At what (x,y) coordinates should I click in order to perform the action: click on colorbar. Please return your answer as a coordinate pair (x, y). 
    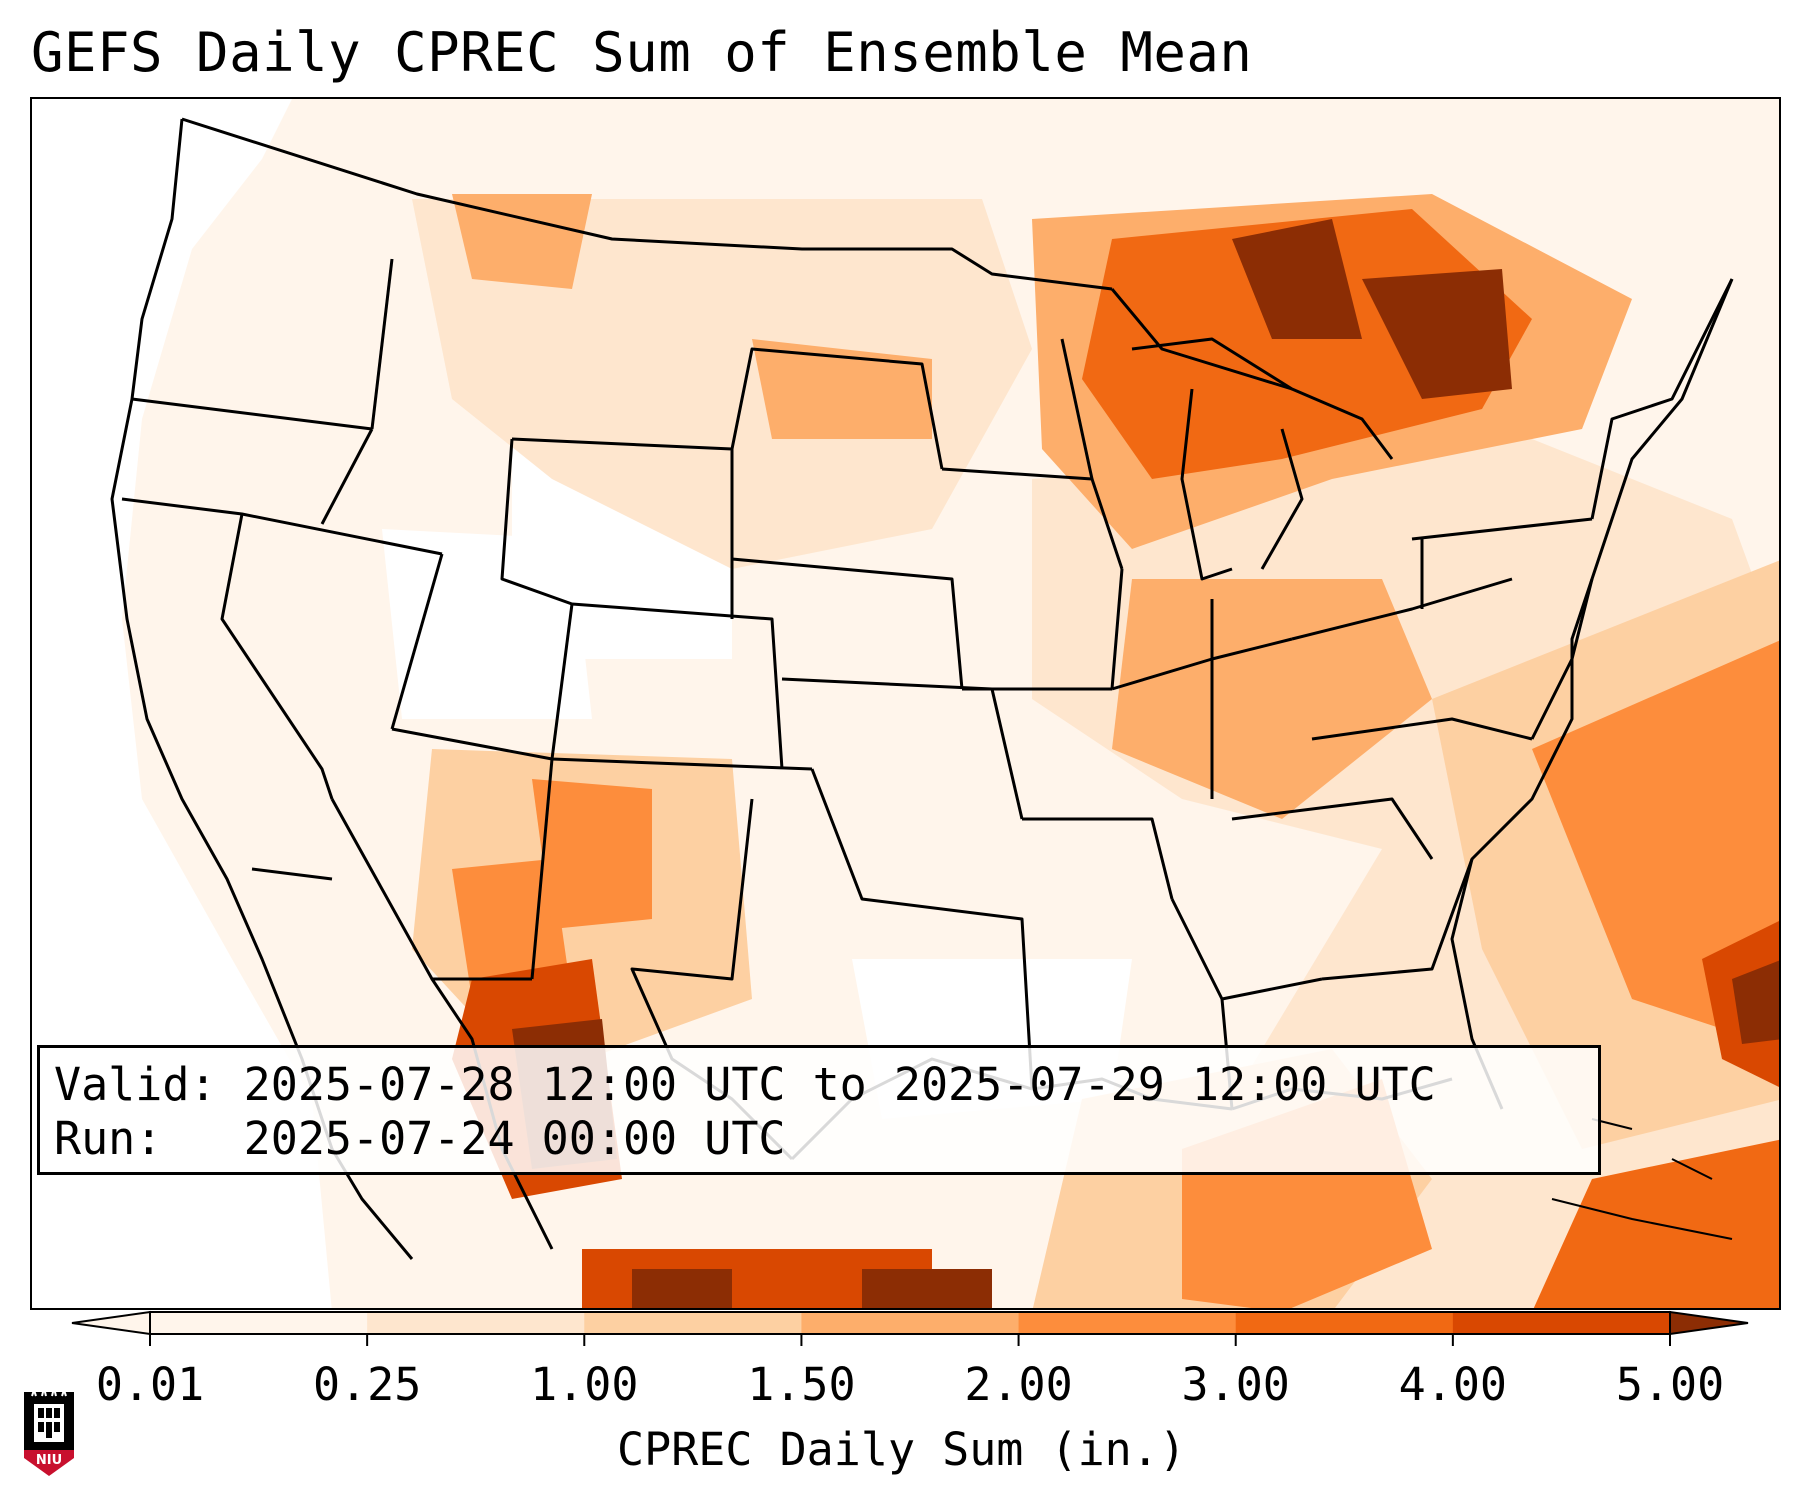
    Looking at the image, I should click on (910, 1328).